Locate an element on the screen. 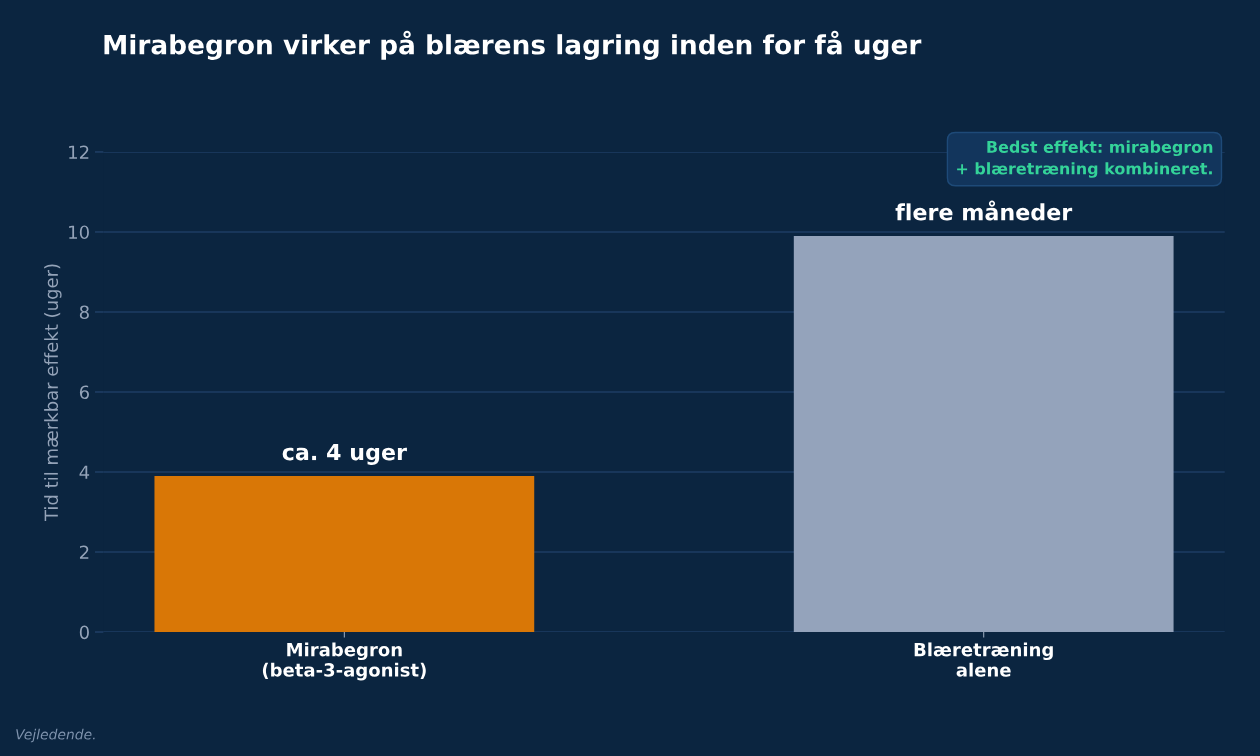 Image resolution: width=1260 pixels, height=756 pixels. y-tick-label: 4 is located at coordinates (84, 472).